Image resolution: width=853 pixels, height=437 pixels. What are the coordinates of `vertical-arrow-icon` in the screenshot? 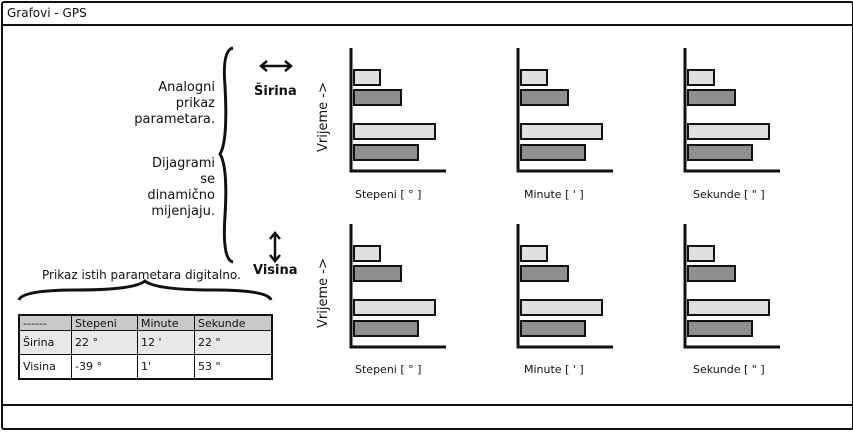 It's located at (275, 247).